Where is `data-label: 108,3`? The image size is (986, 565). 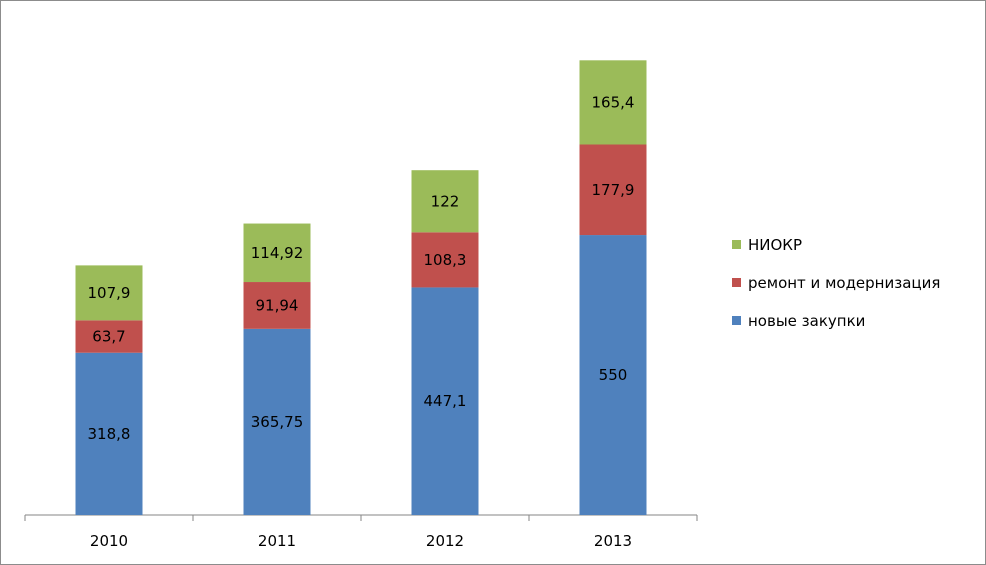
data-label: 108,3 is located at coordinates (445, 260).